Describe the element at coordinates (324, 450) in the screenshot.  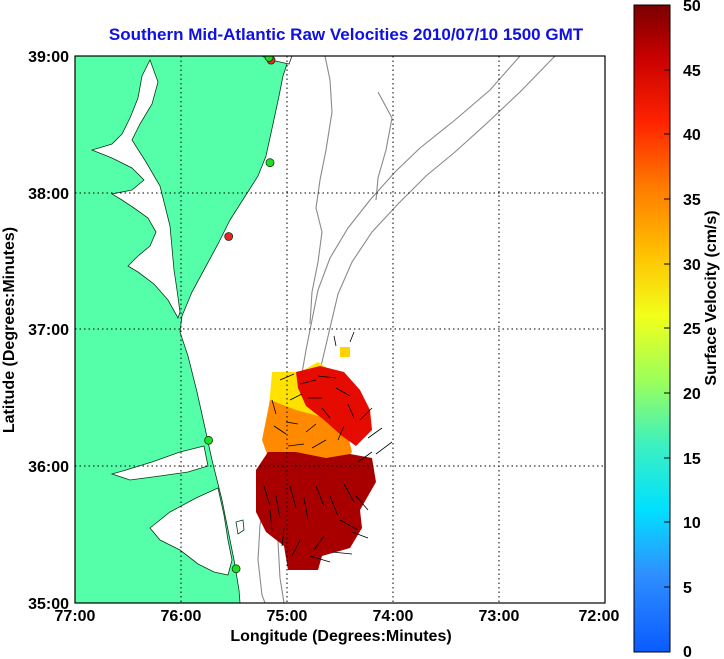
I see `velocity-field` at that location.